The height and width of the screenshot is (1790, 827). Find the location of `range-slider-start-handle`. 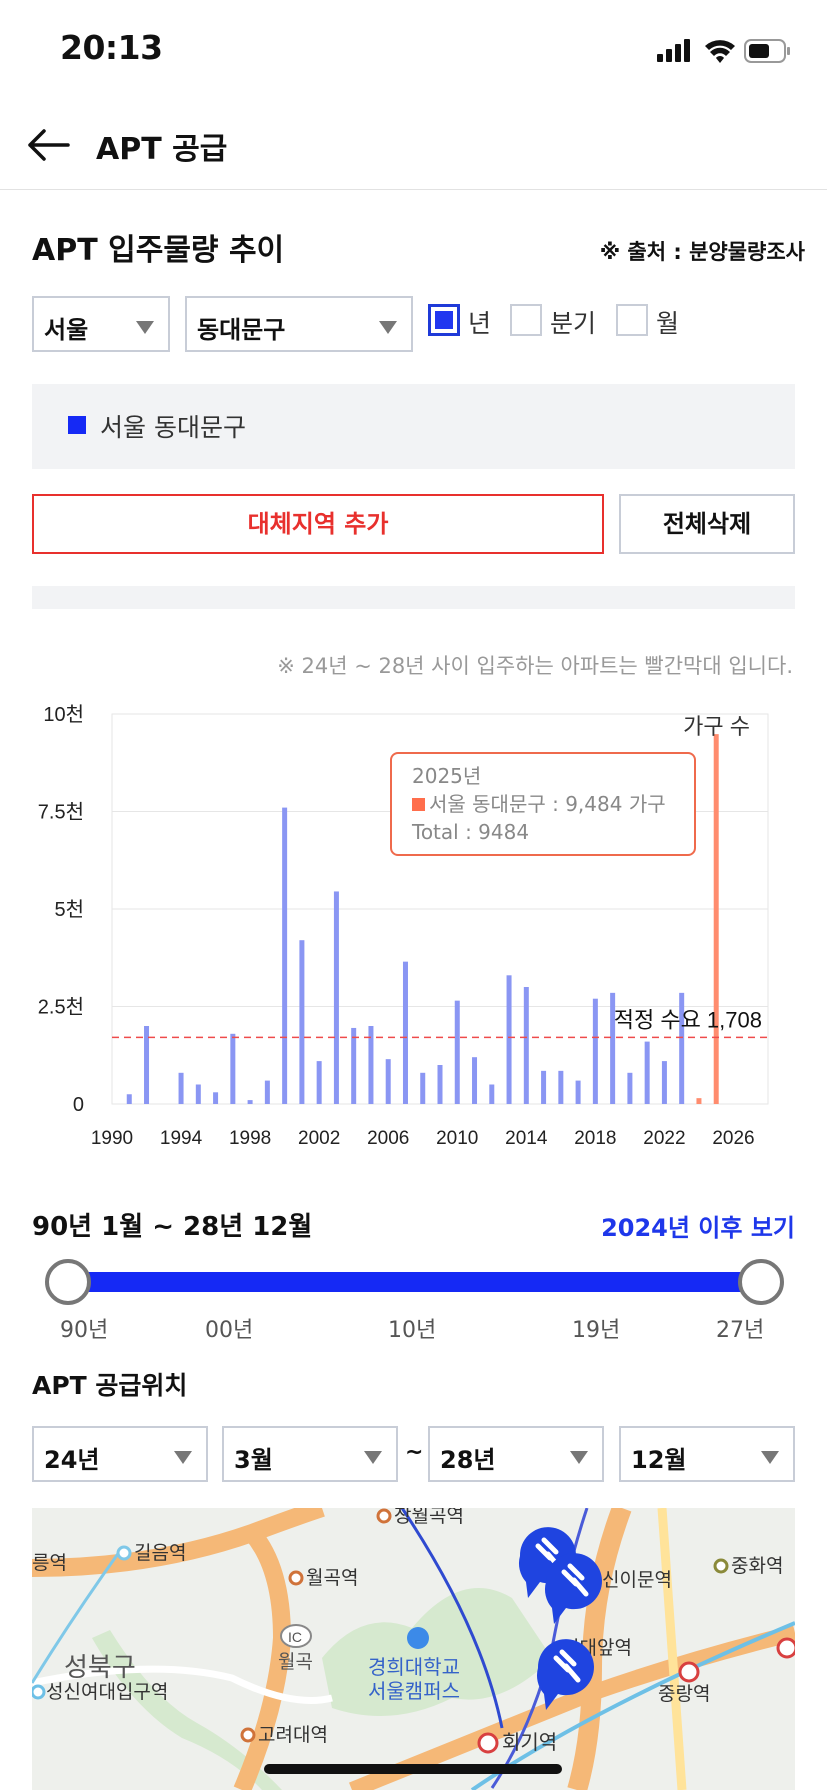

range-slider-start-handle is located at coordinates (68, 1282).